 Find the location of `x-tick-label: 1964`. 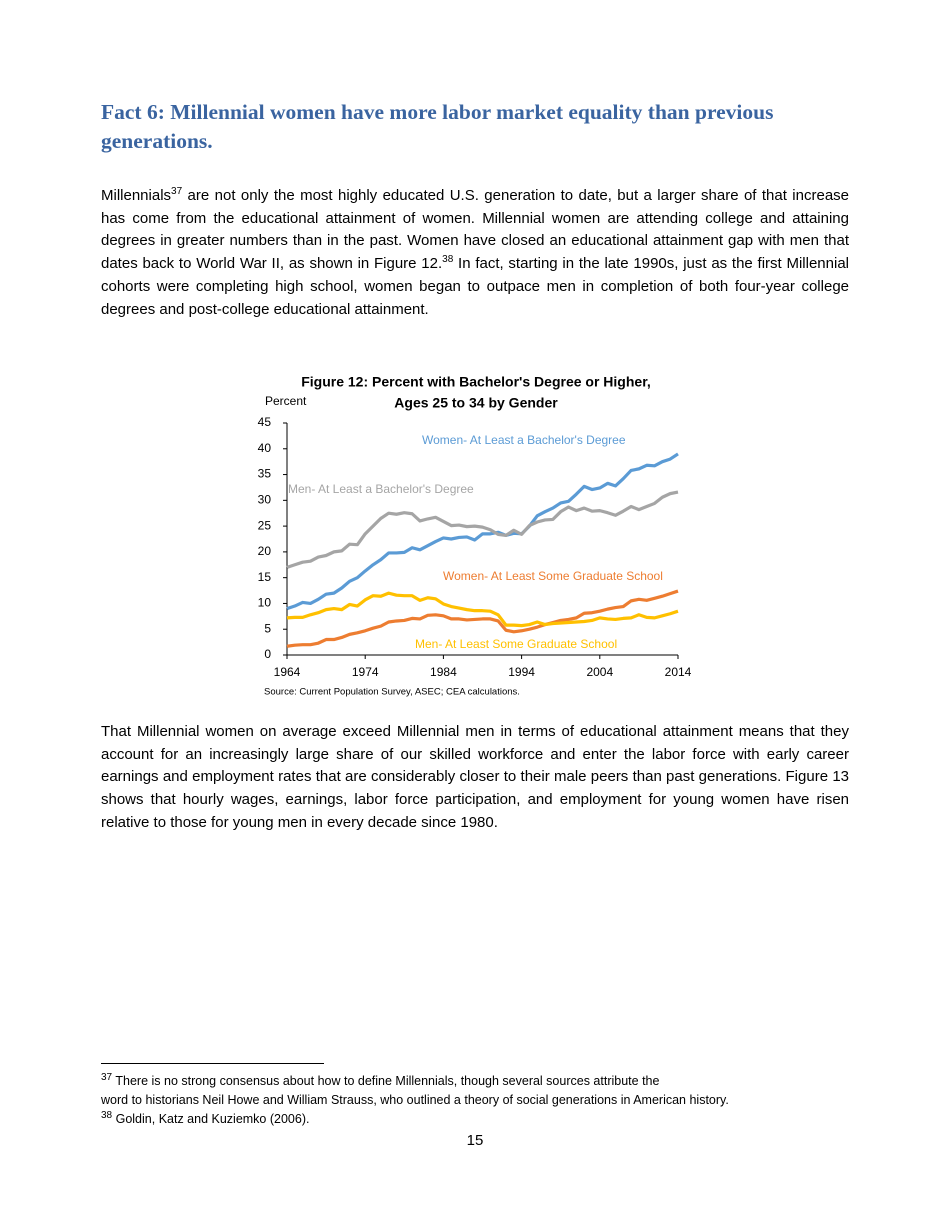

x-tick-label: 1964 is located at coordinates (287, 672).